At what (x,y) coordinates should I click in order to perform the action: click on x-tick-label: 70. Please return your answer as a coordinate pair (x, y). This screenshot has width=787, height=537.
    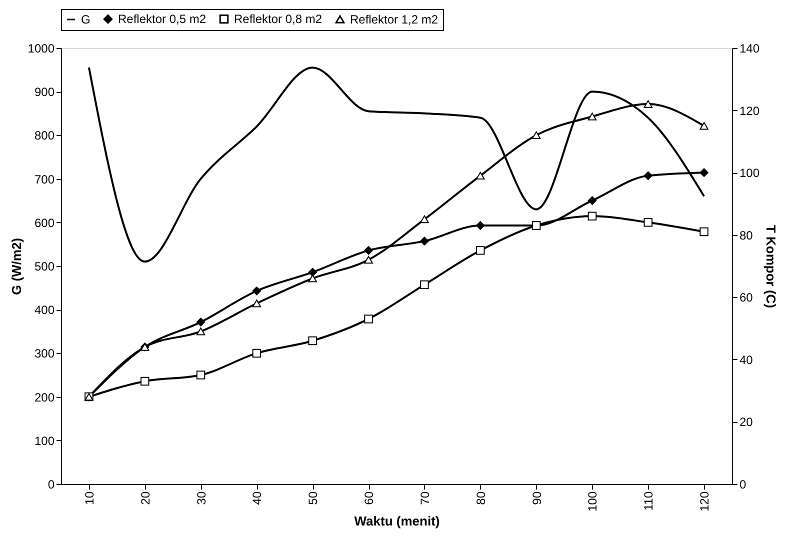
    Looking at the image, I should click on (425, 498).